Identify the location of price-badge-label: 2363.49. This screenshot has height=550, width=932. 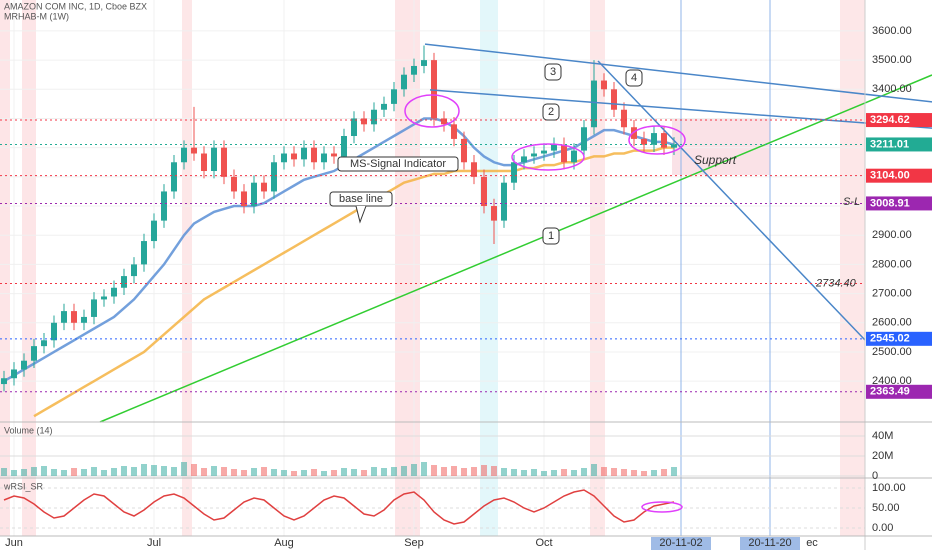
(890, 392).